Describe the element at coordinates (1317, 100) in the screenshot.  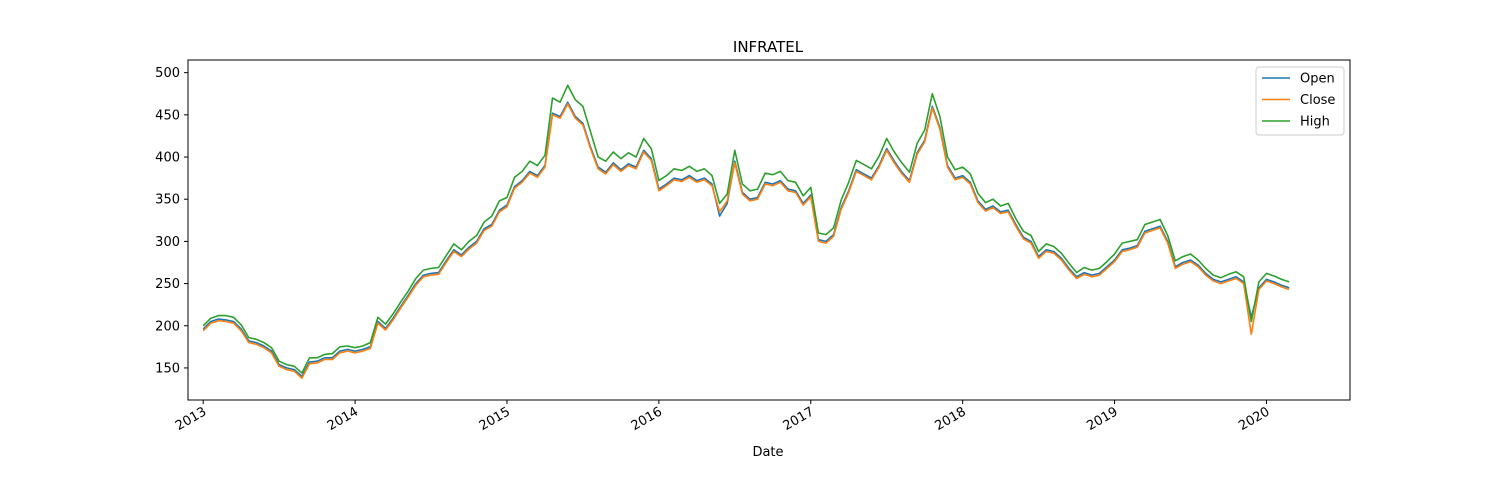
I see `legend-label-close: Close` at that location.